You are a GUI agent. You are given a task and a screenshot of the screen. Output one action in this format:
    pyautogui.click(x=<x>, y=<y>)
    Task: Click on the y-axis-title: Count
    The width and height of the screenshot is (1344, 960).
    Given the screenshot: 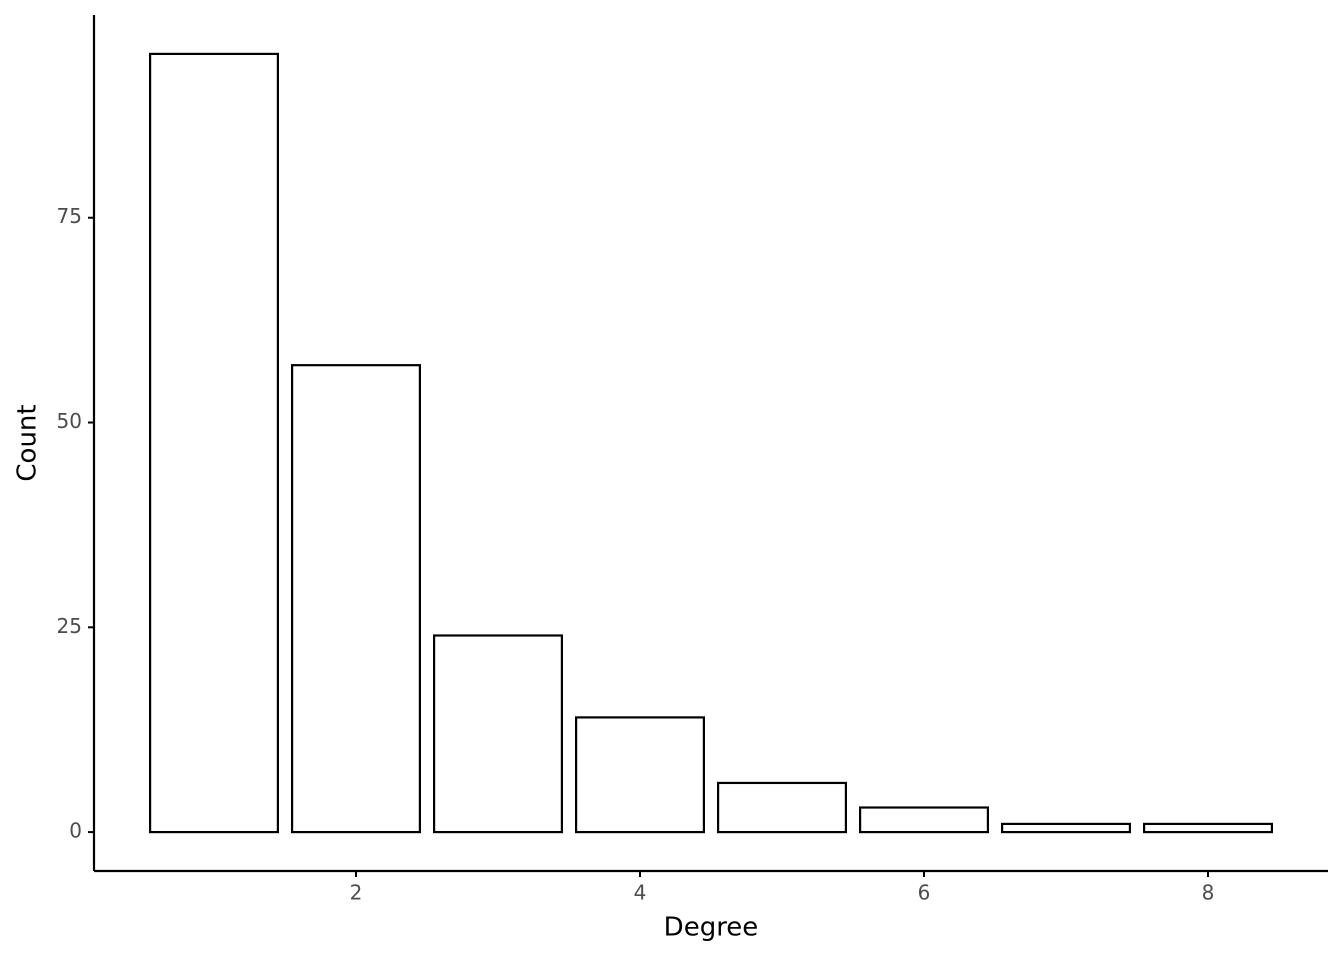 What is the action you would take?
    pyautogui.click(x=28, y=442)
    